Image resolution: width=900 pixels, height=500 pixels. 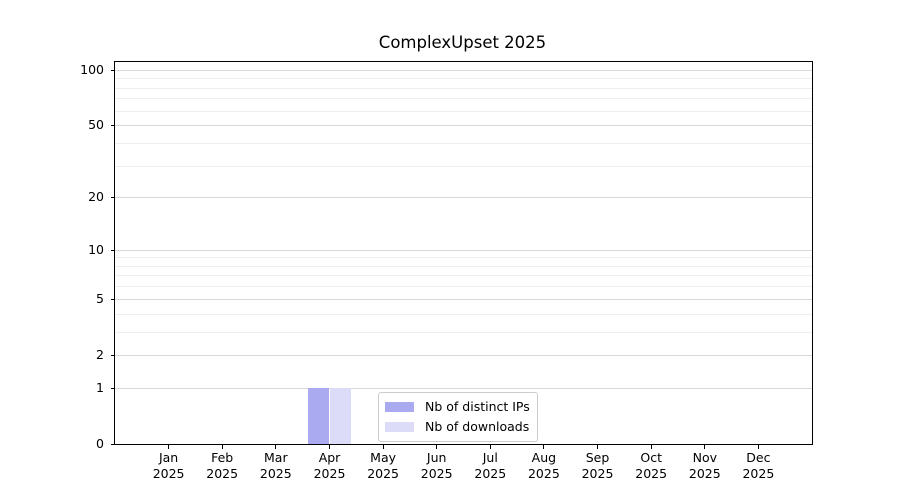 What do you see at coordinates (275, 465) in the screenshot?
I see `x-tick-label: Mar 2025` at bounding box center [275, 465].